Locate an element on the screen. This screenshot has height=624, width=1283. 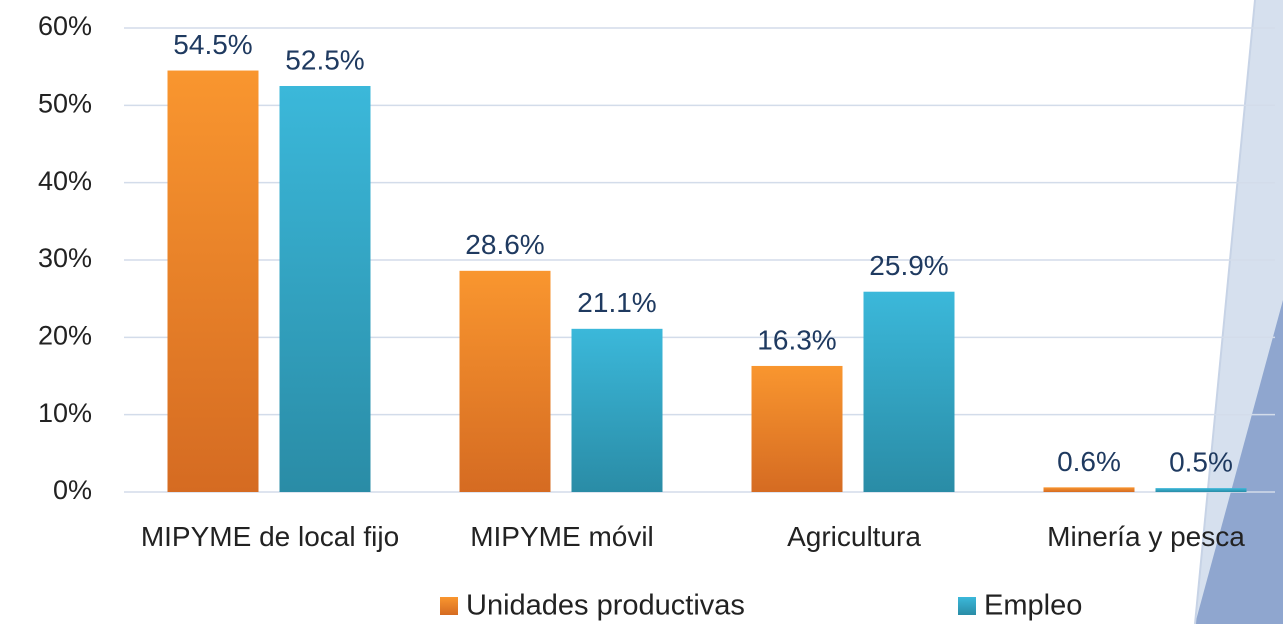
y-tick-label: 20% is located at coordinates (65, 335).